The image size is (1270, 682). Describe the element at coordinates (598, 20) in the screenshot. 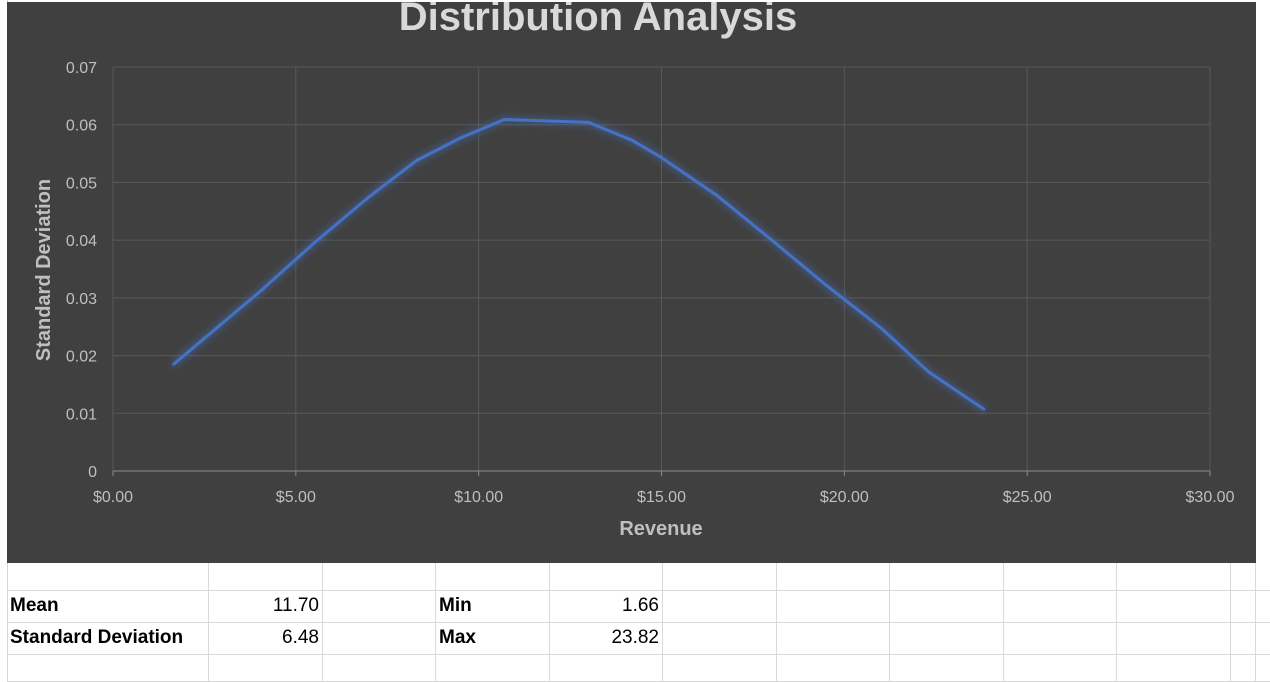

I see `chart-title: Distribution Analysis` at that location.